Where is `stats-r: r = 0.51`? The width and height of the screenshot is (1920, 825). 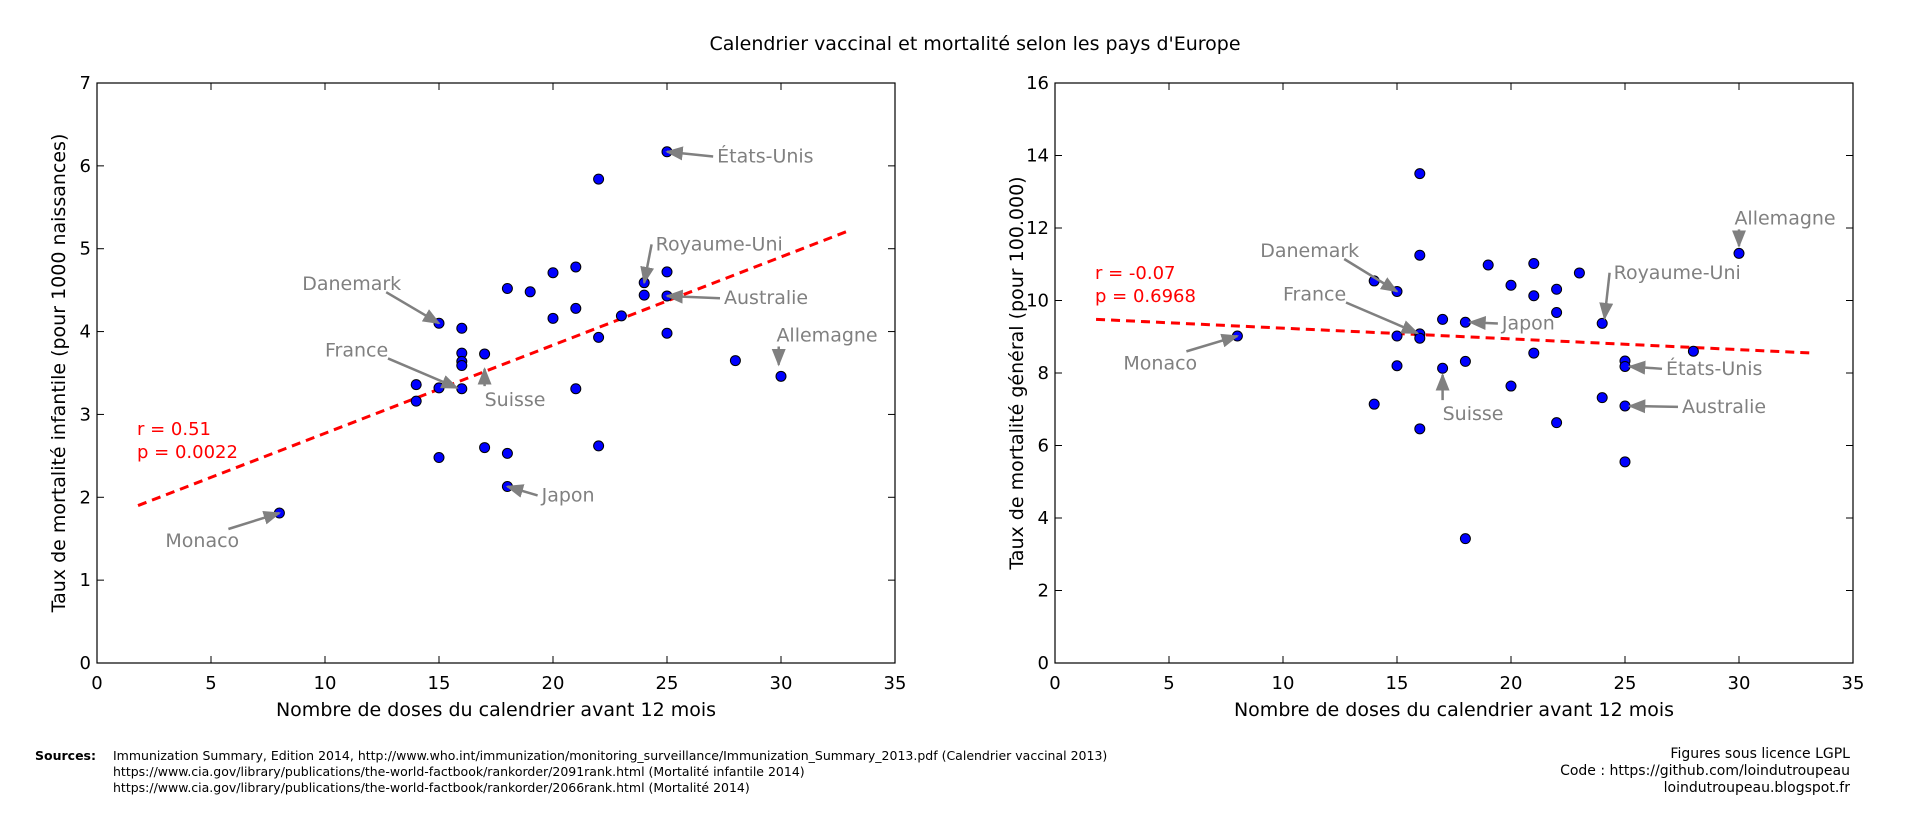 stats-r: r = 0.51 is located at coordinates (174, 429).